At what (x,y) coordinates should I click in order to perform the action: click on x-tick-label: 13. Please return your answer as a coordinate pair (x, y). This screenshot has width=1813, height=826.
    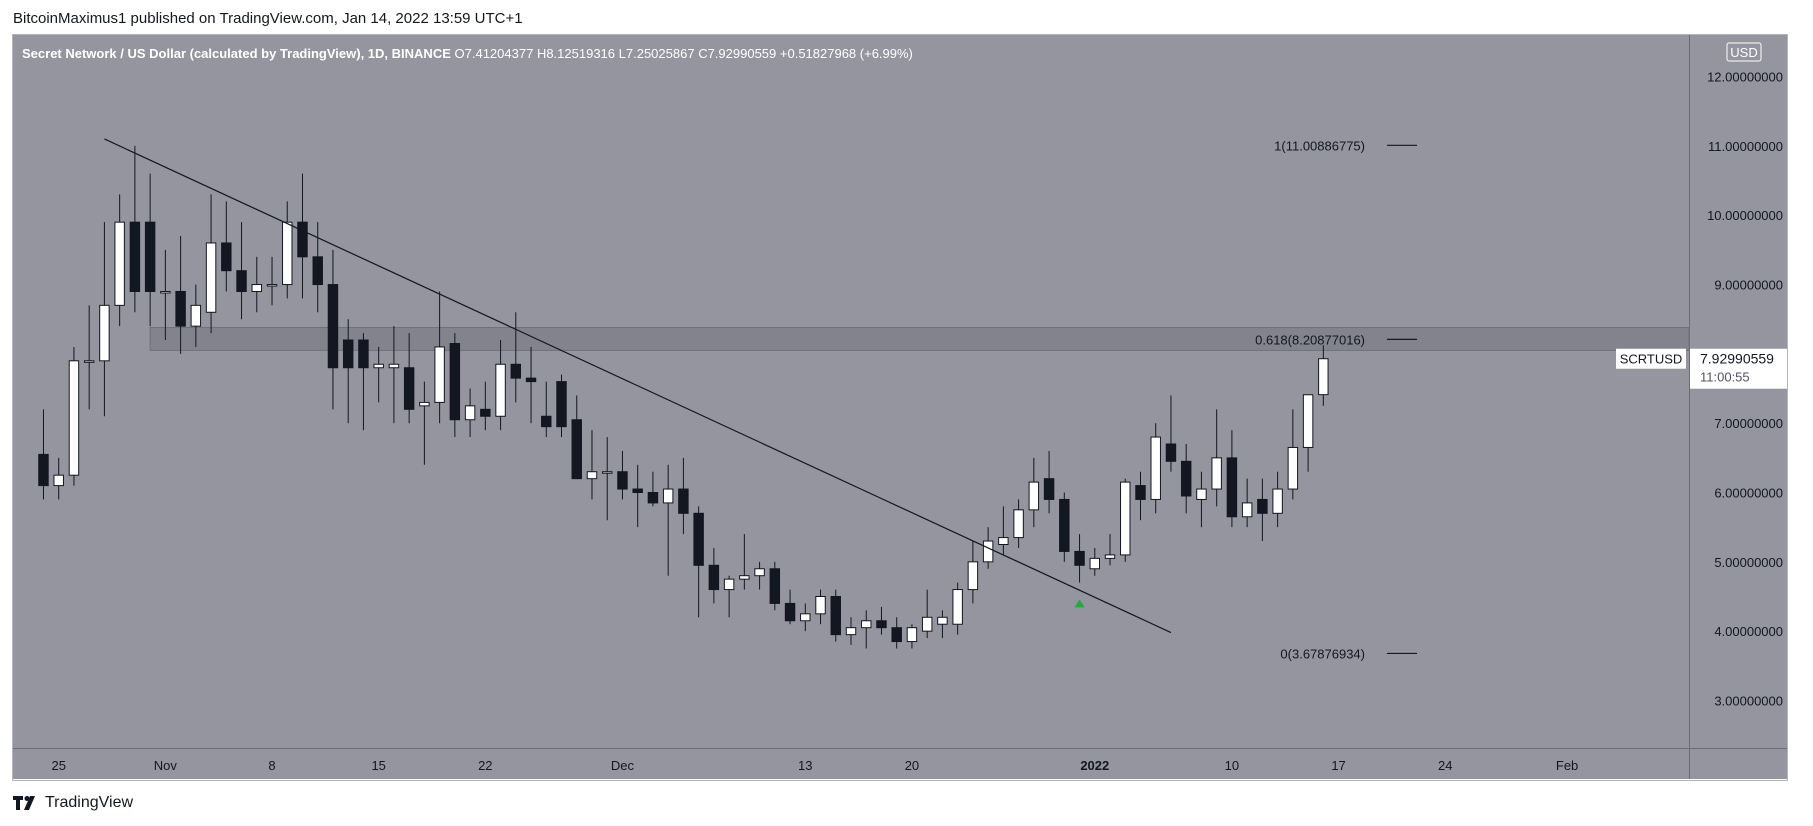
    Looking at the image, I should click on (805, 765).